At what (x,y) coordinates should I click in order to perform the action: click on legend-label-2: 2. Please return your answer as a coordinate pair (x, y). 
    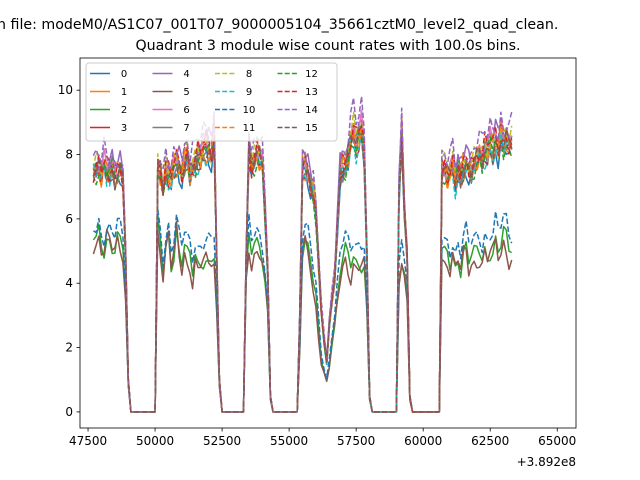
    Looking at the image, I should click on (124, 110).